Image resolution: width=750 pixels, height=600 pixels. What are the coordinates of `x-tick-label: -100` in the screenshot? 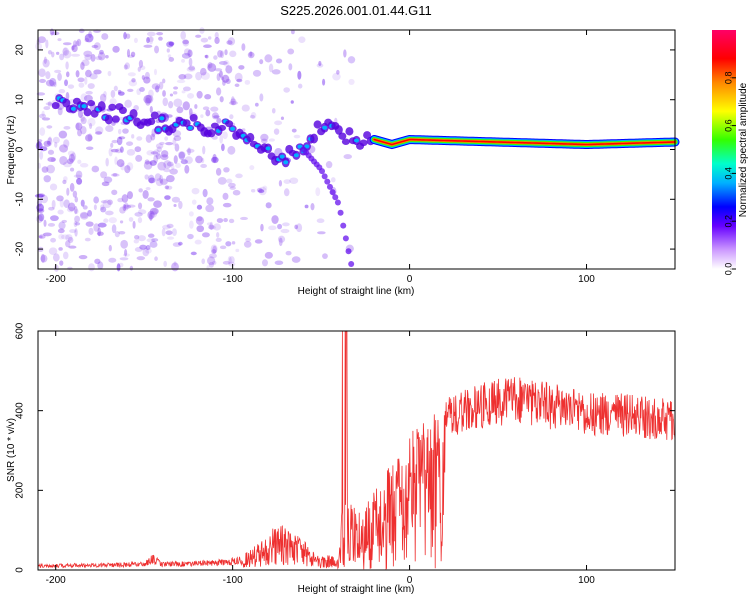 It's located at (233, 580).